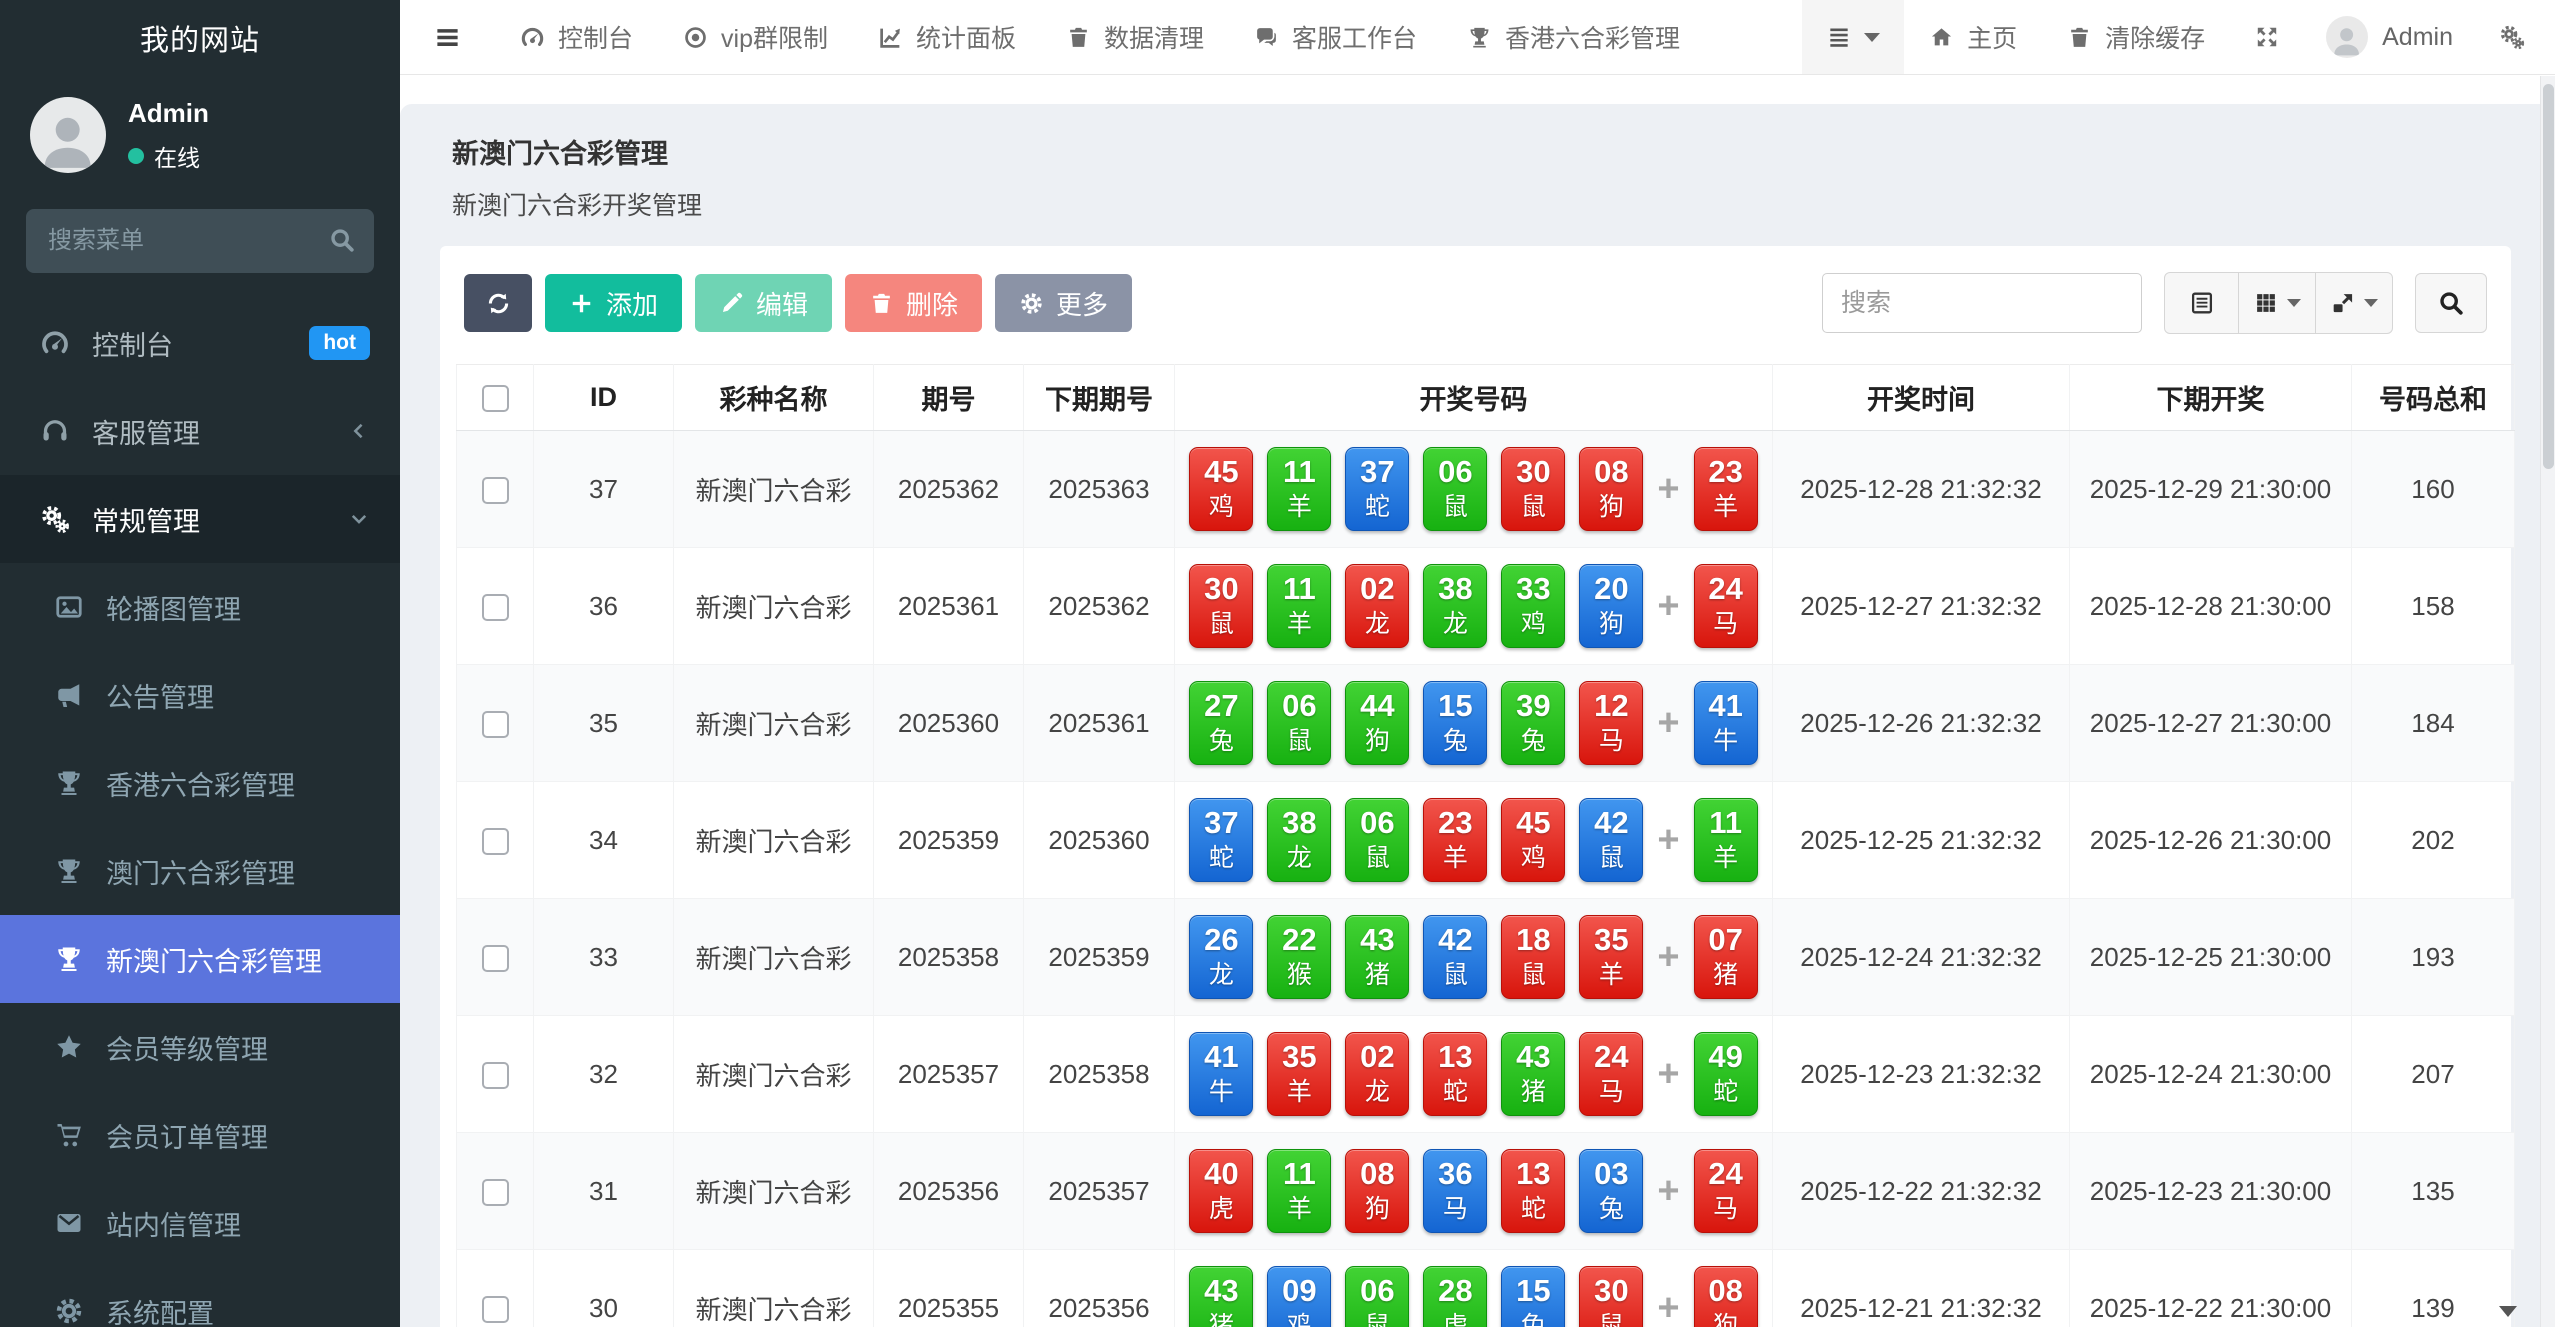 The height and width of the screenshot is (1327, 2555). What do you see at coordinates (1377, 723) in the screenshot?
I see `number-ball: 44 狗` at bounding box center [1377, 723].